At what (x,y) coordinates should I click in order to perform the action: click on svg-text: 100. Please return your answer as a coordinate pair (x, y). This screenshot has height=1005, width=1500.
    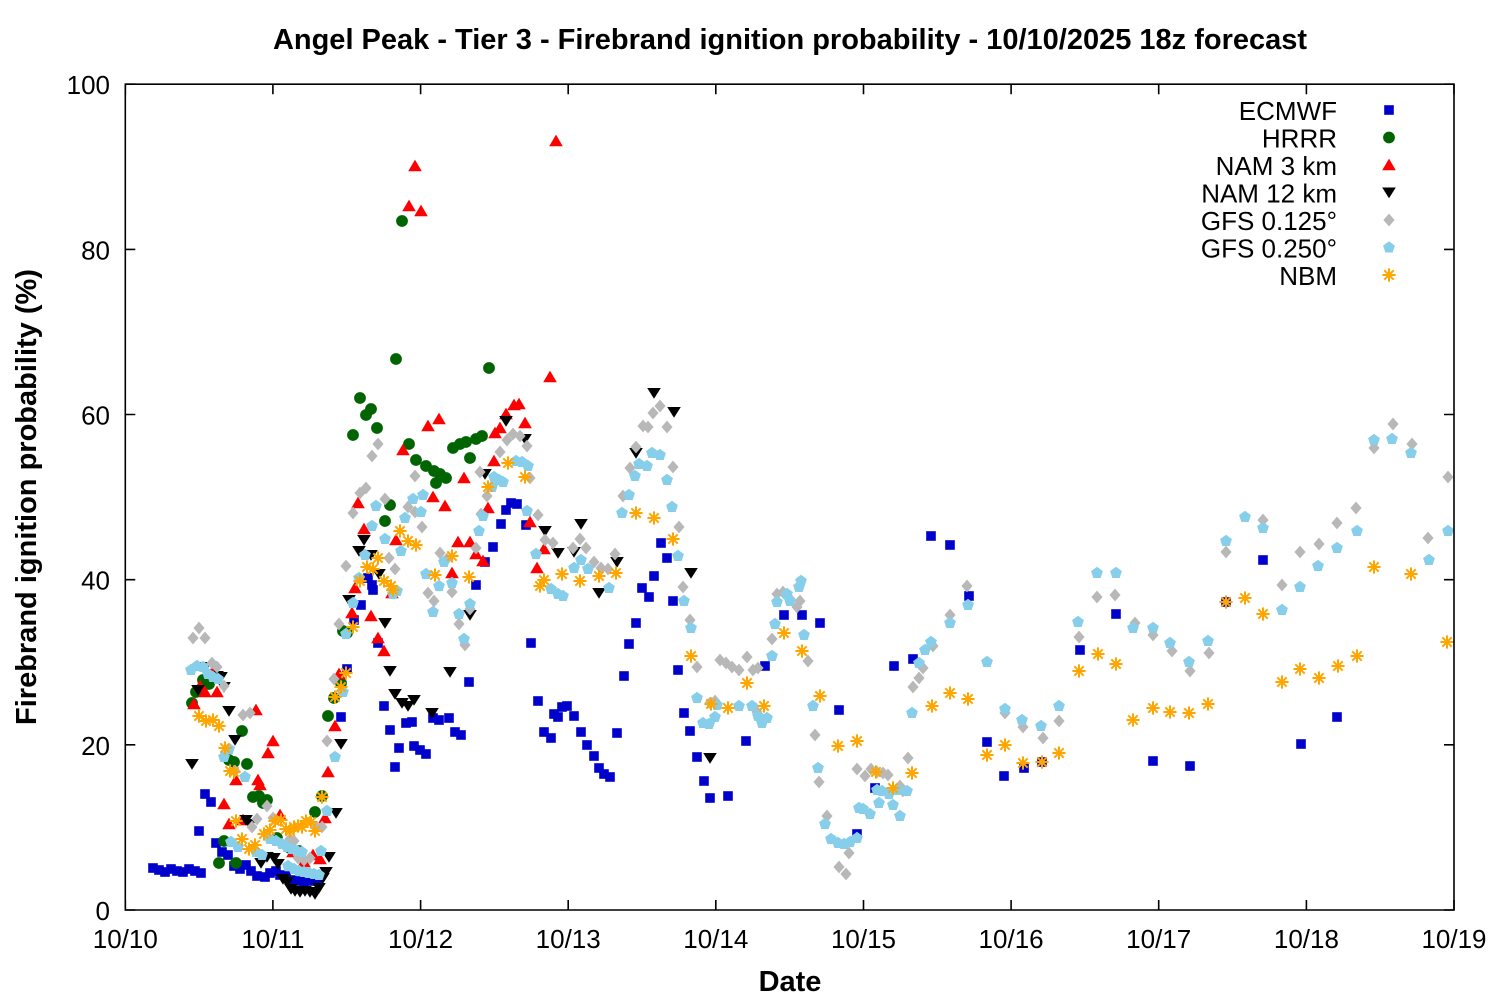
    Looking at the image, I should click on (88, 85).